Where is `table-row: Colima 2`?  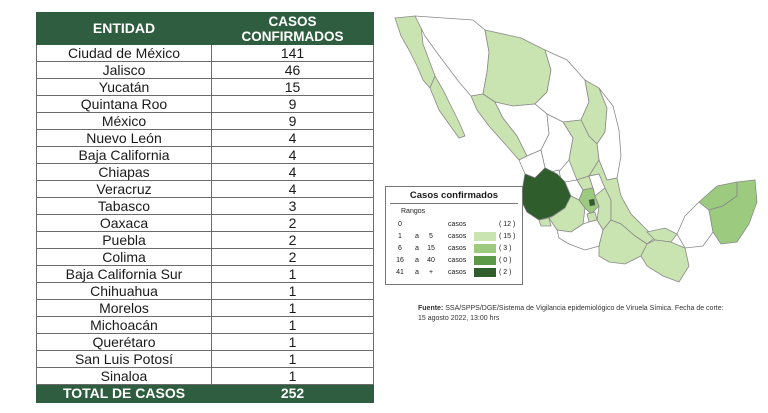
table-row: Colima 2 is located at coordinates (205, 257).